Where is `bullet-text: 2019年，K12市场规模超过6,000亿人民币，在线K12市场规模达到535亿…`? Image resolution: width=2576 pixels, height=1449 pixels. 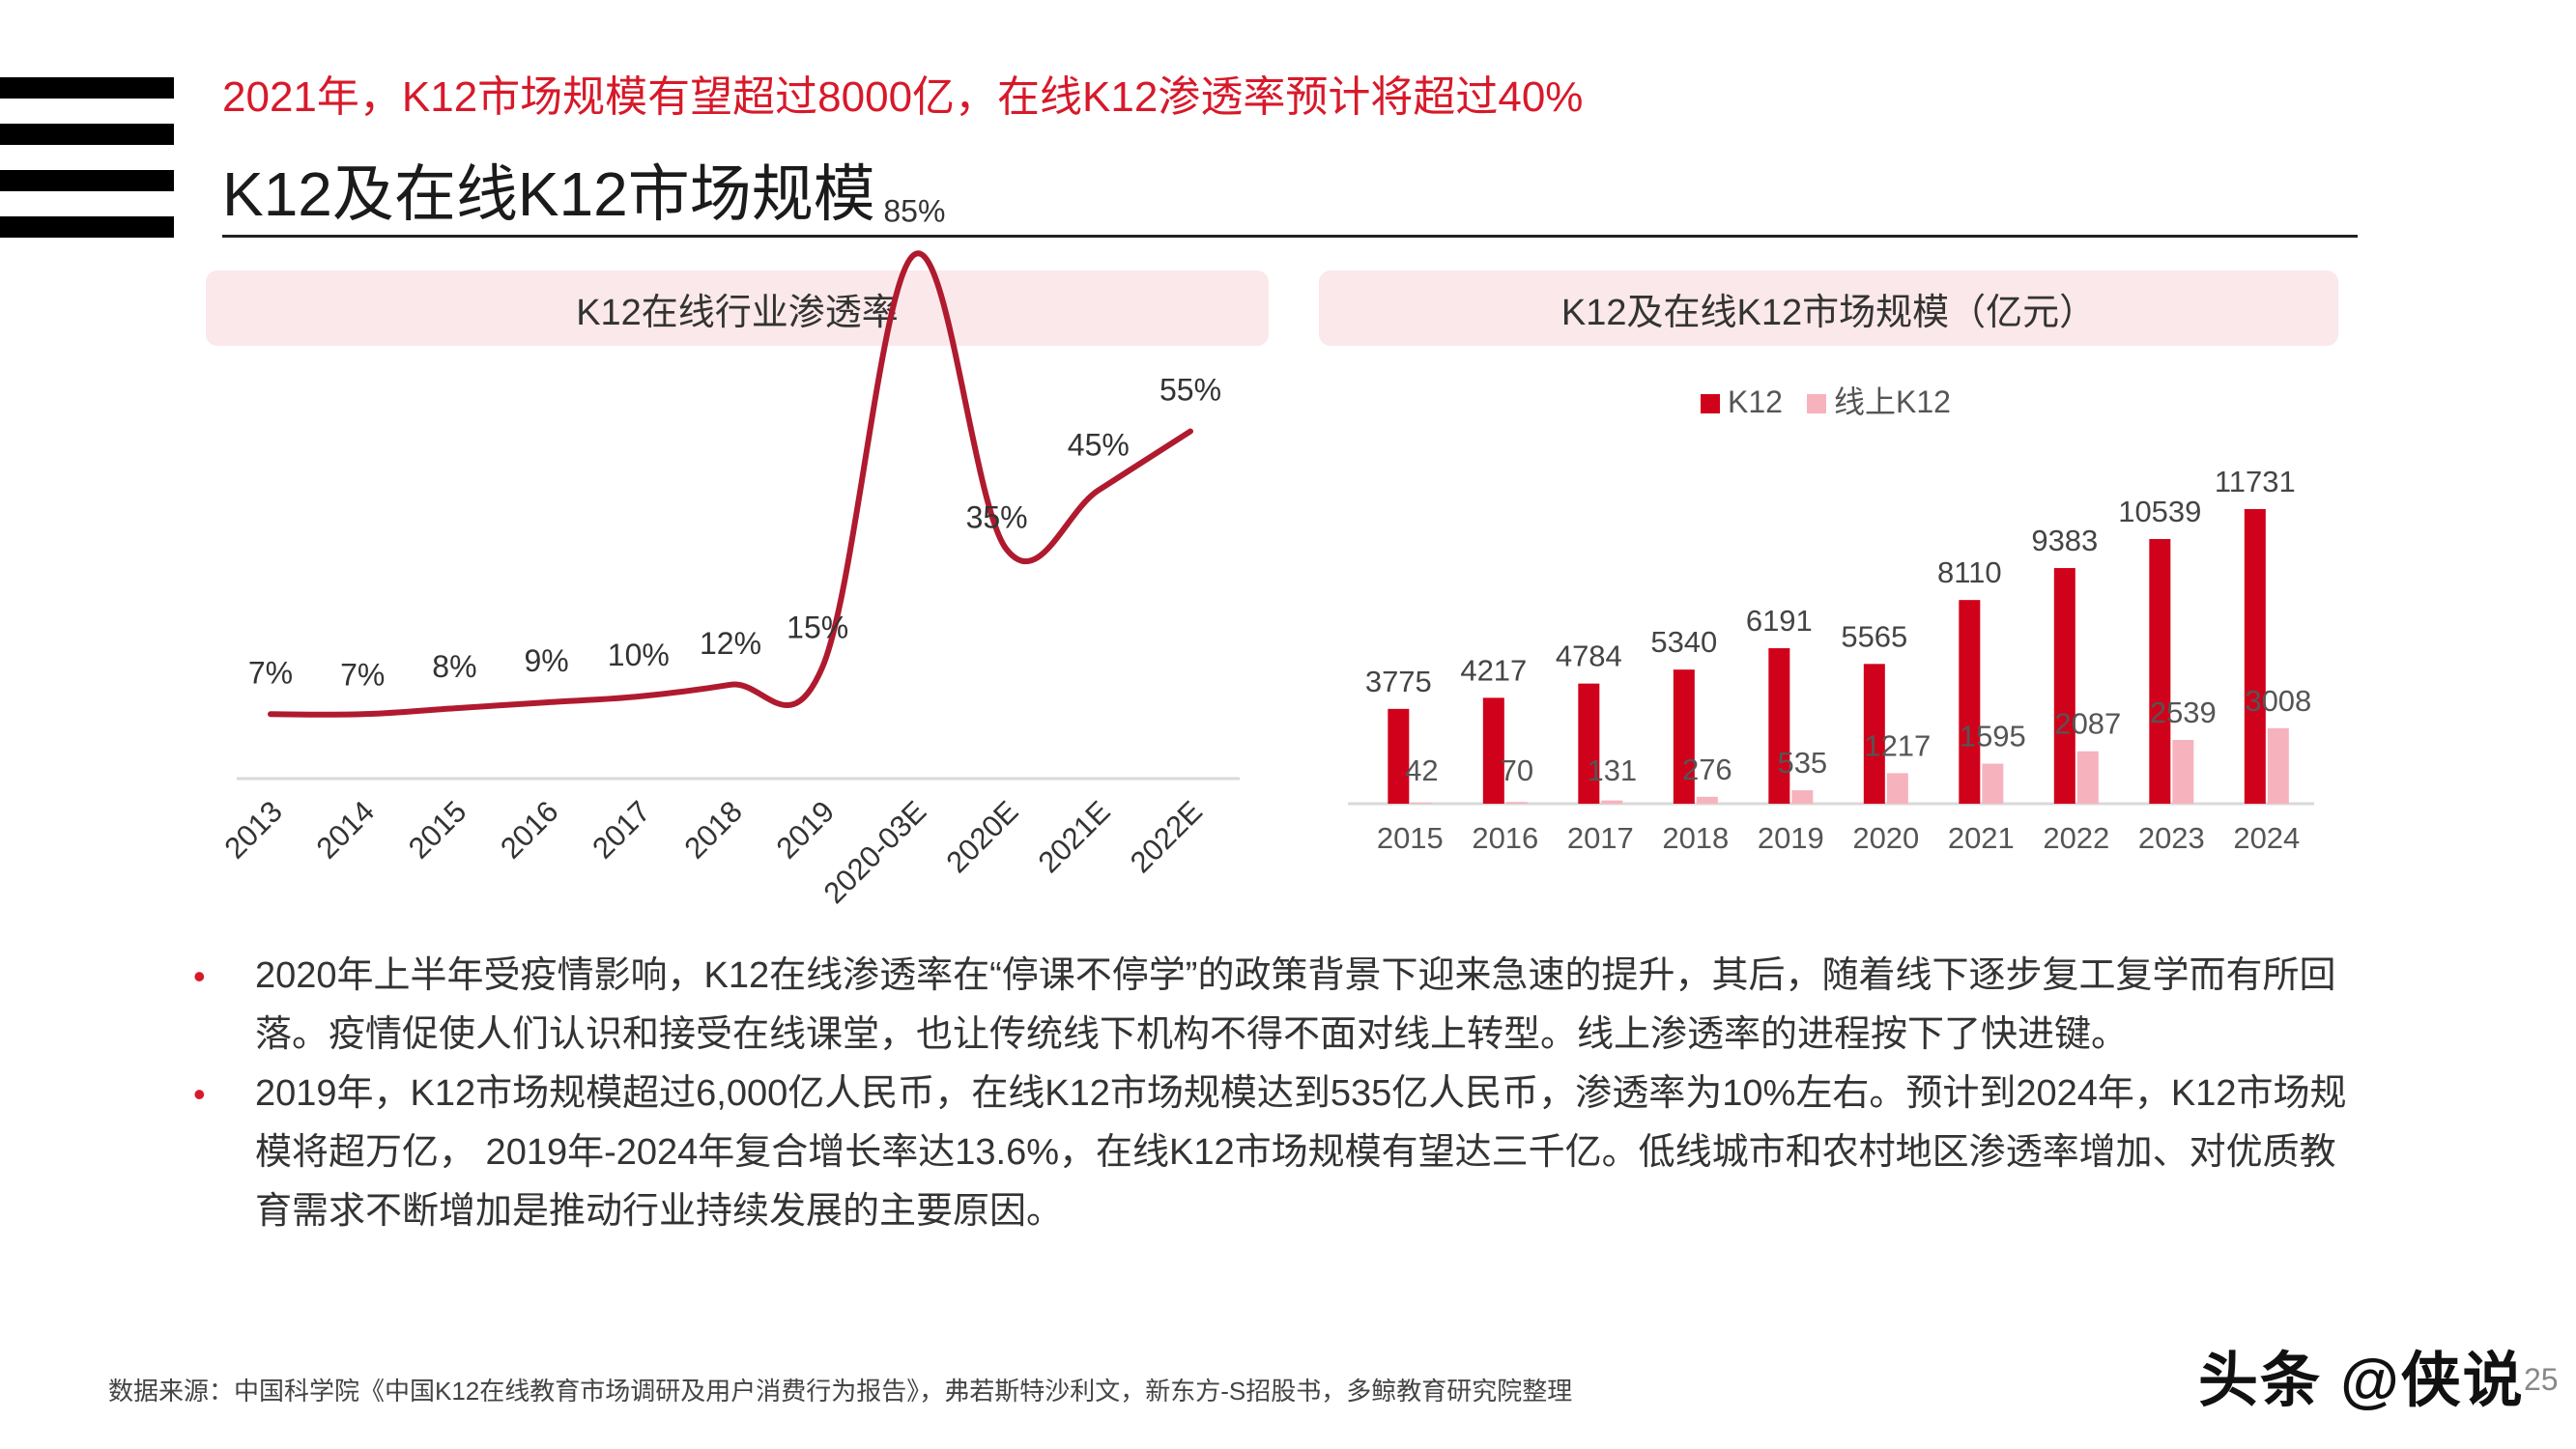
bullet-text: 2019年，K12市场规模超过6,000亿人民币，在线K12市场规模达到535亿… is located at coordinates (1301, 1152).